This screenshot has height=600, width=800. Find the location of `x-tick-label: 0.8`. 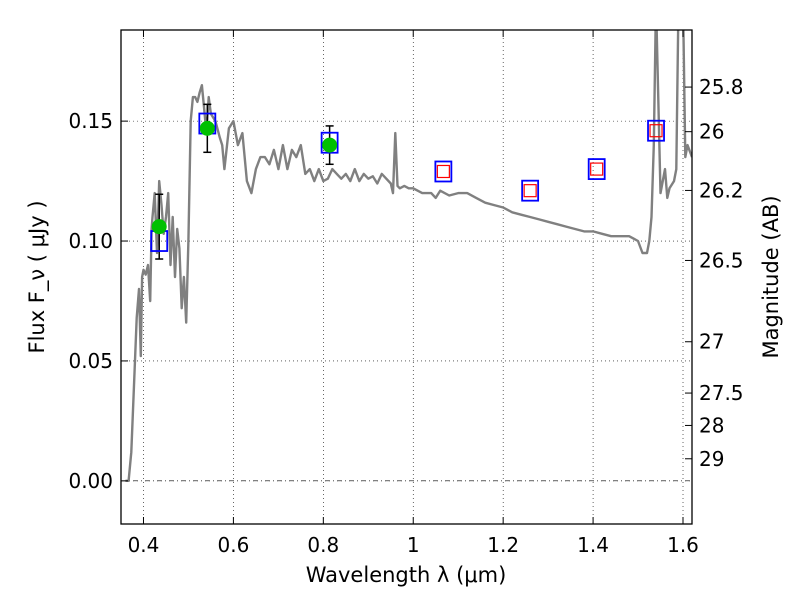

x-tick-label: 0.8 is located at coordinates (323, 545).